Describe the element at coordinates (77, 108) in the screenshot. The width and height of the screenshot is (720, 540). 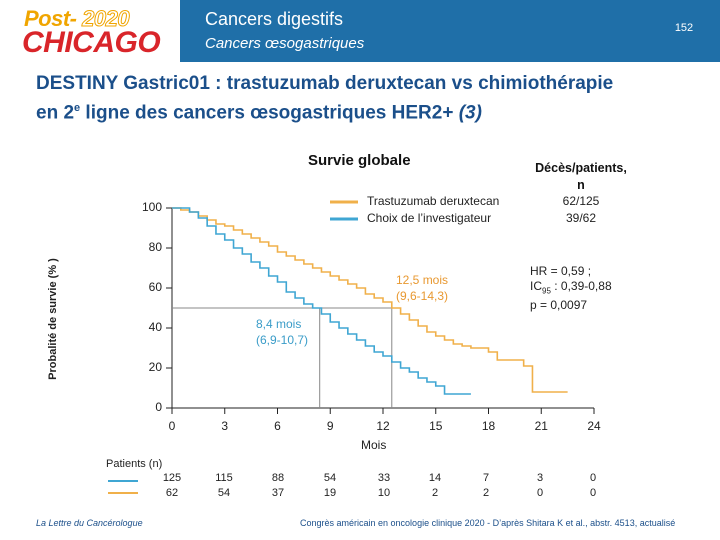
I see `slide-title-sup: e` at that location.